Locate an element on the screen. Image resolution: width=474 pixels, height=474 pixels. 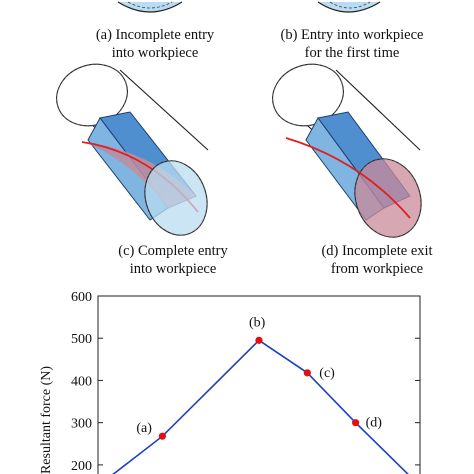
y-tick-label: 500 is located at coordinates (81, 339).